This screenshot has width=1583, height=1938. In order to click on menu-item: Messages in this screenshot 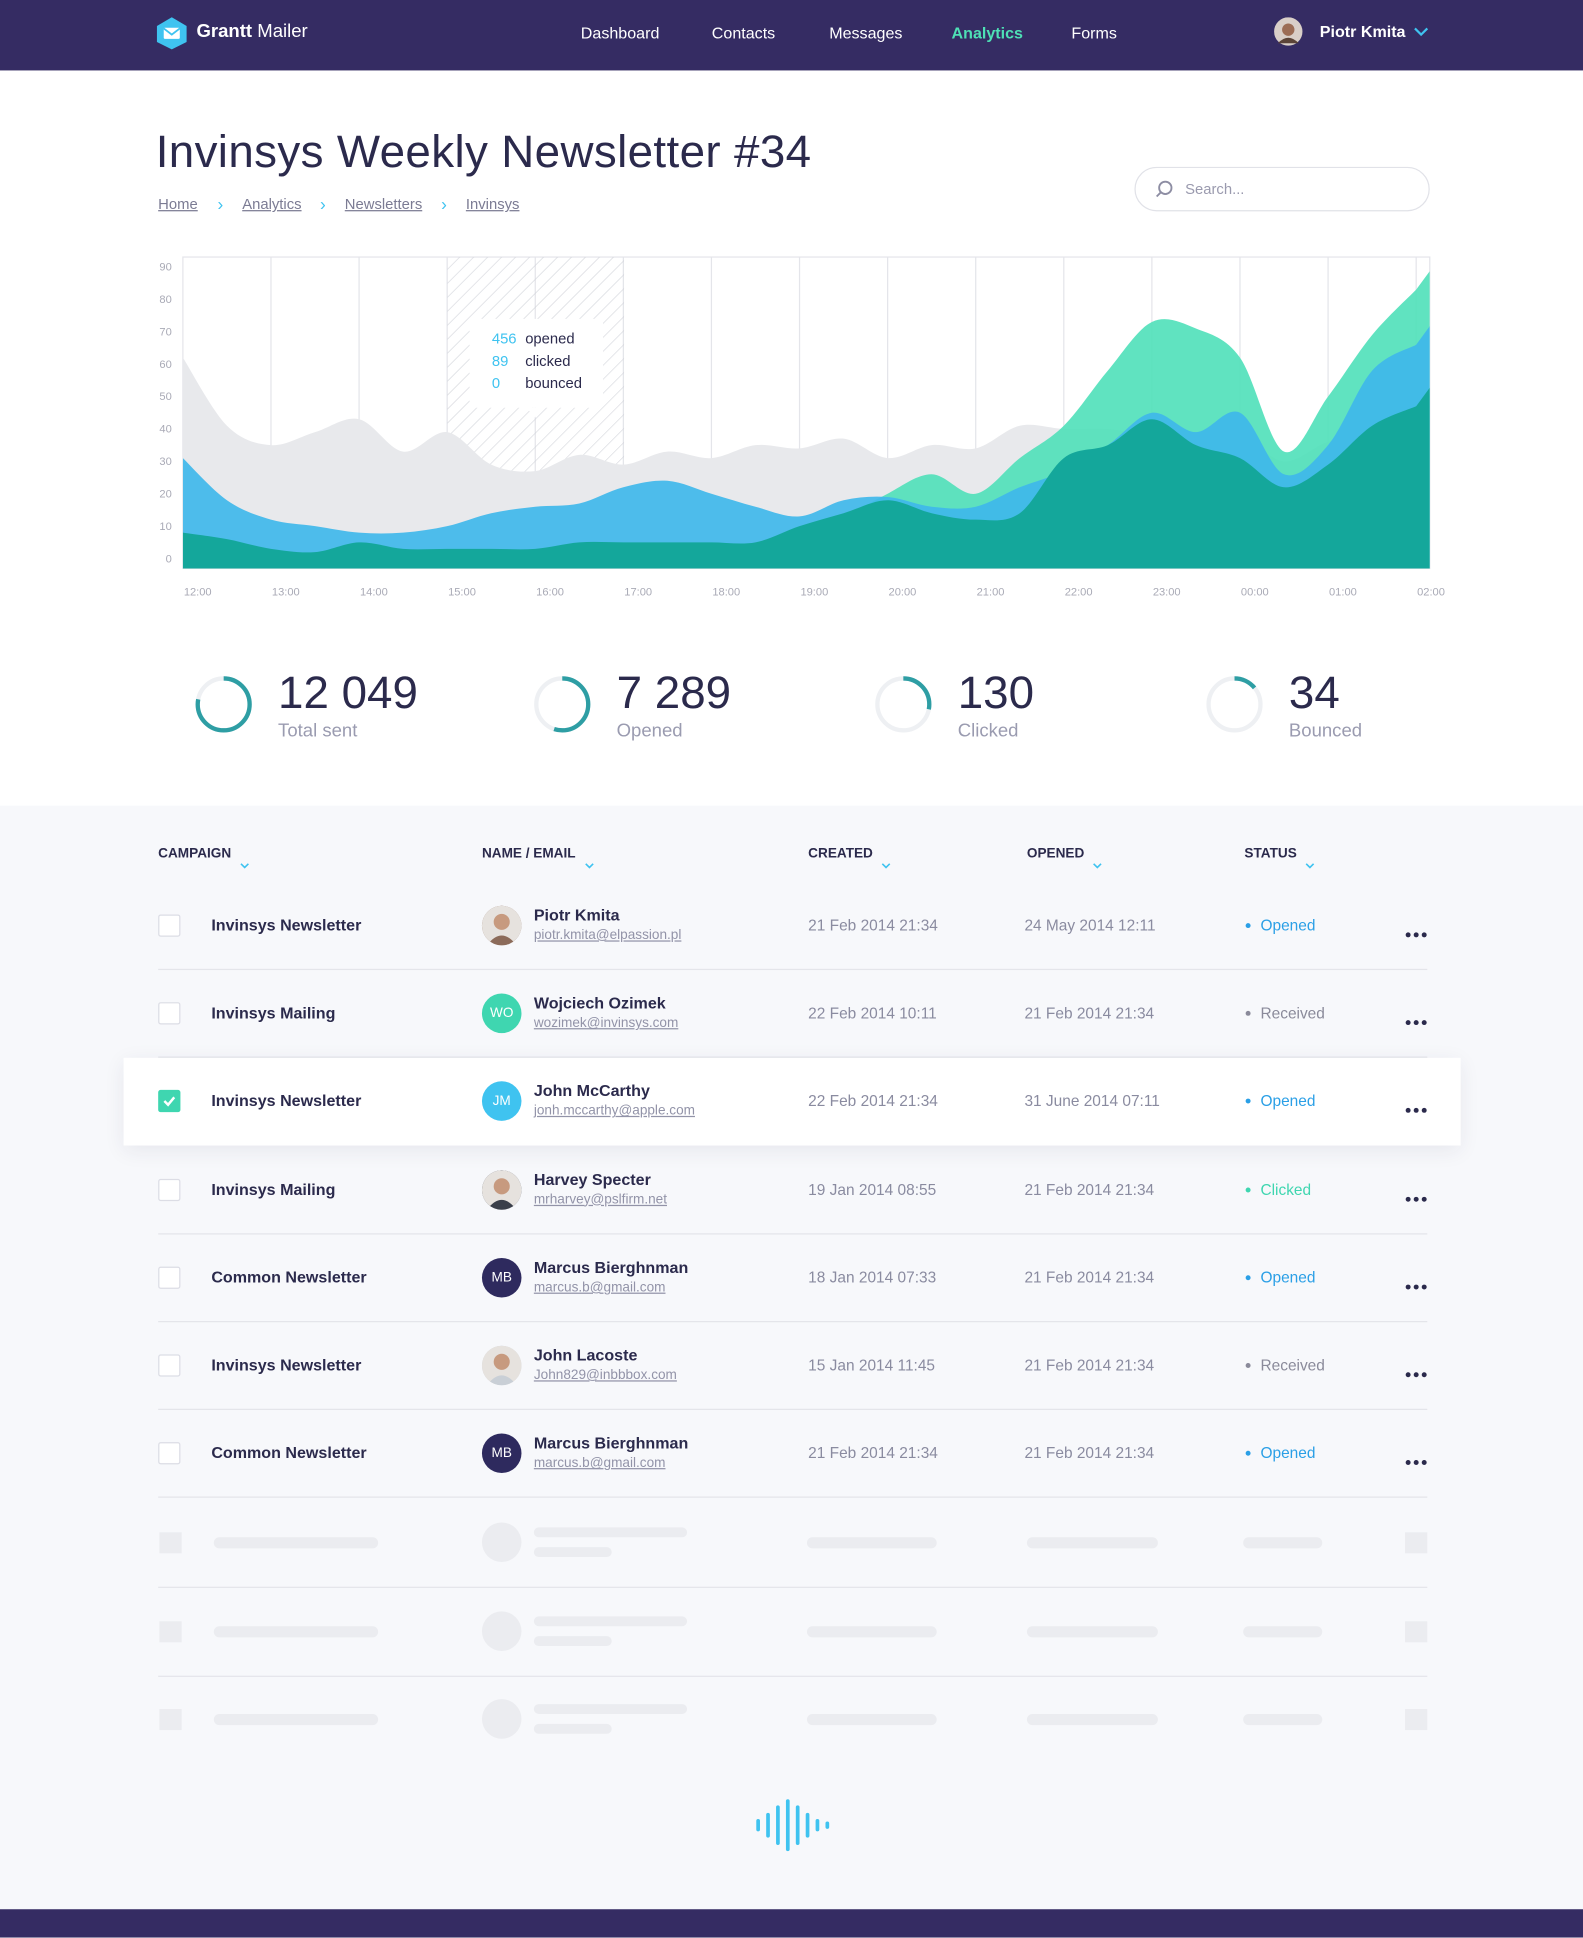, I will do `click(866, 33)`.